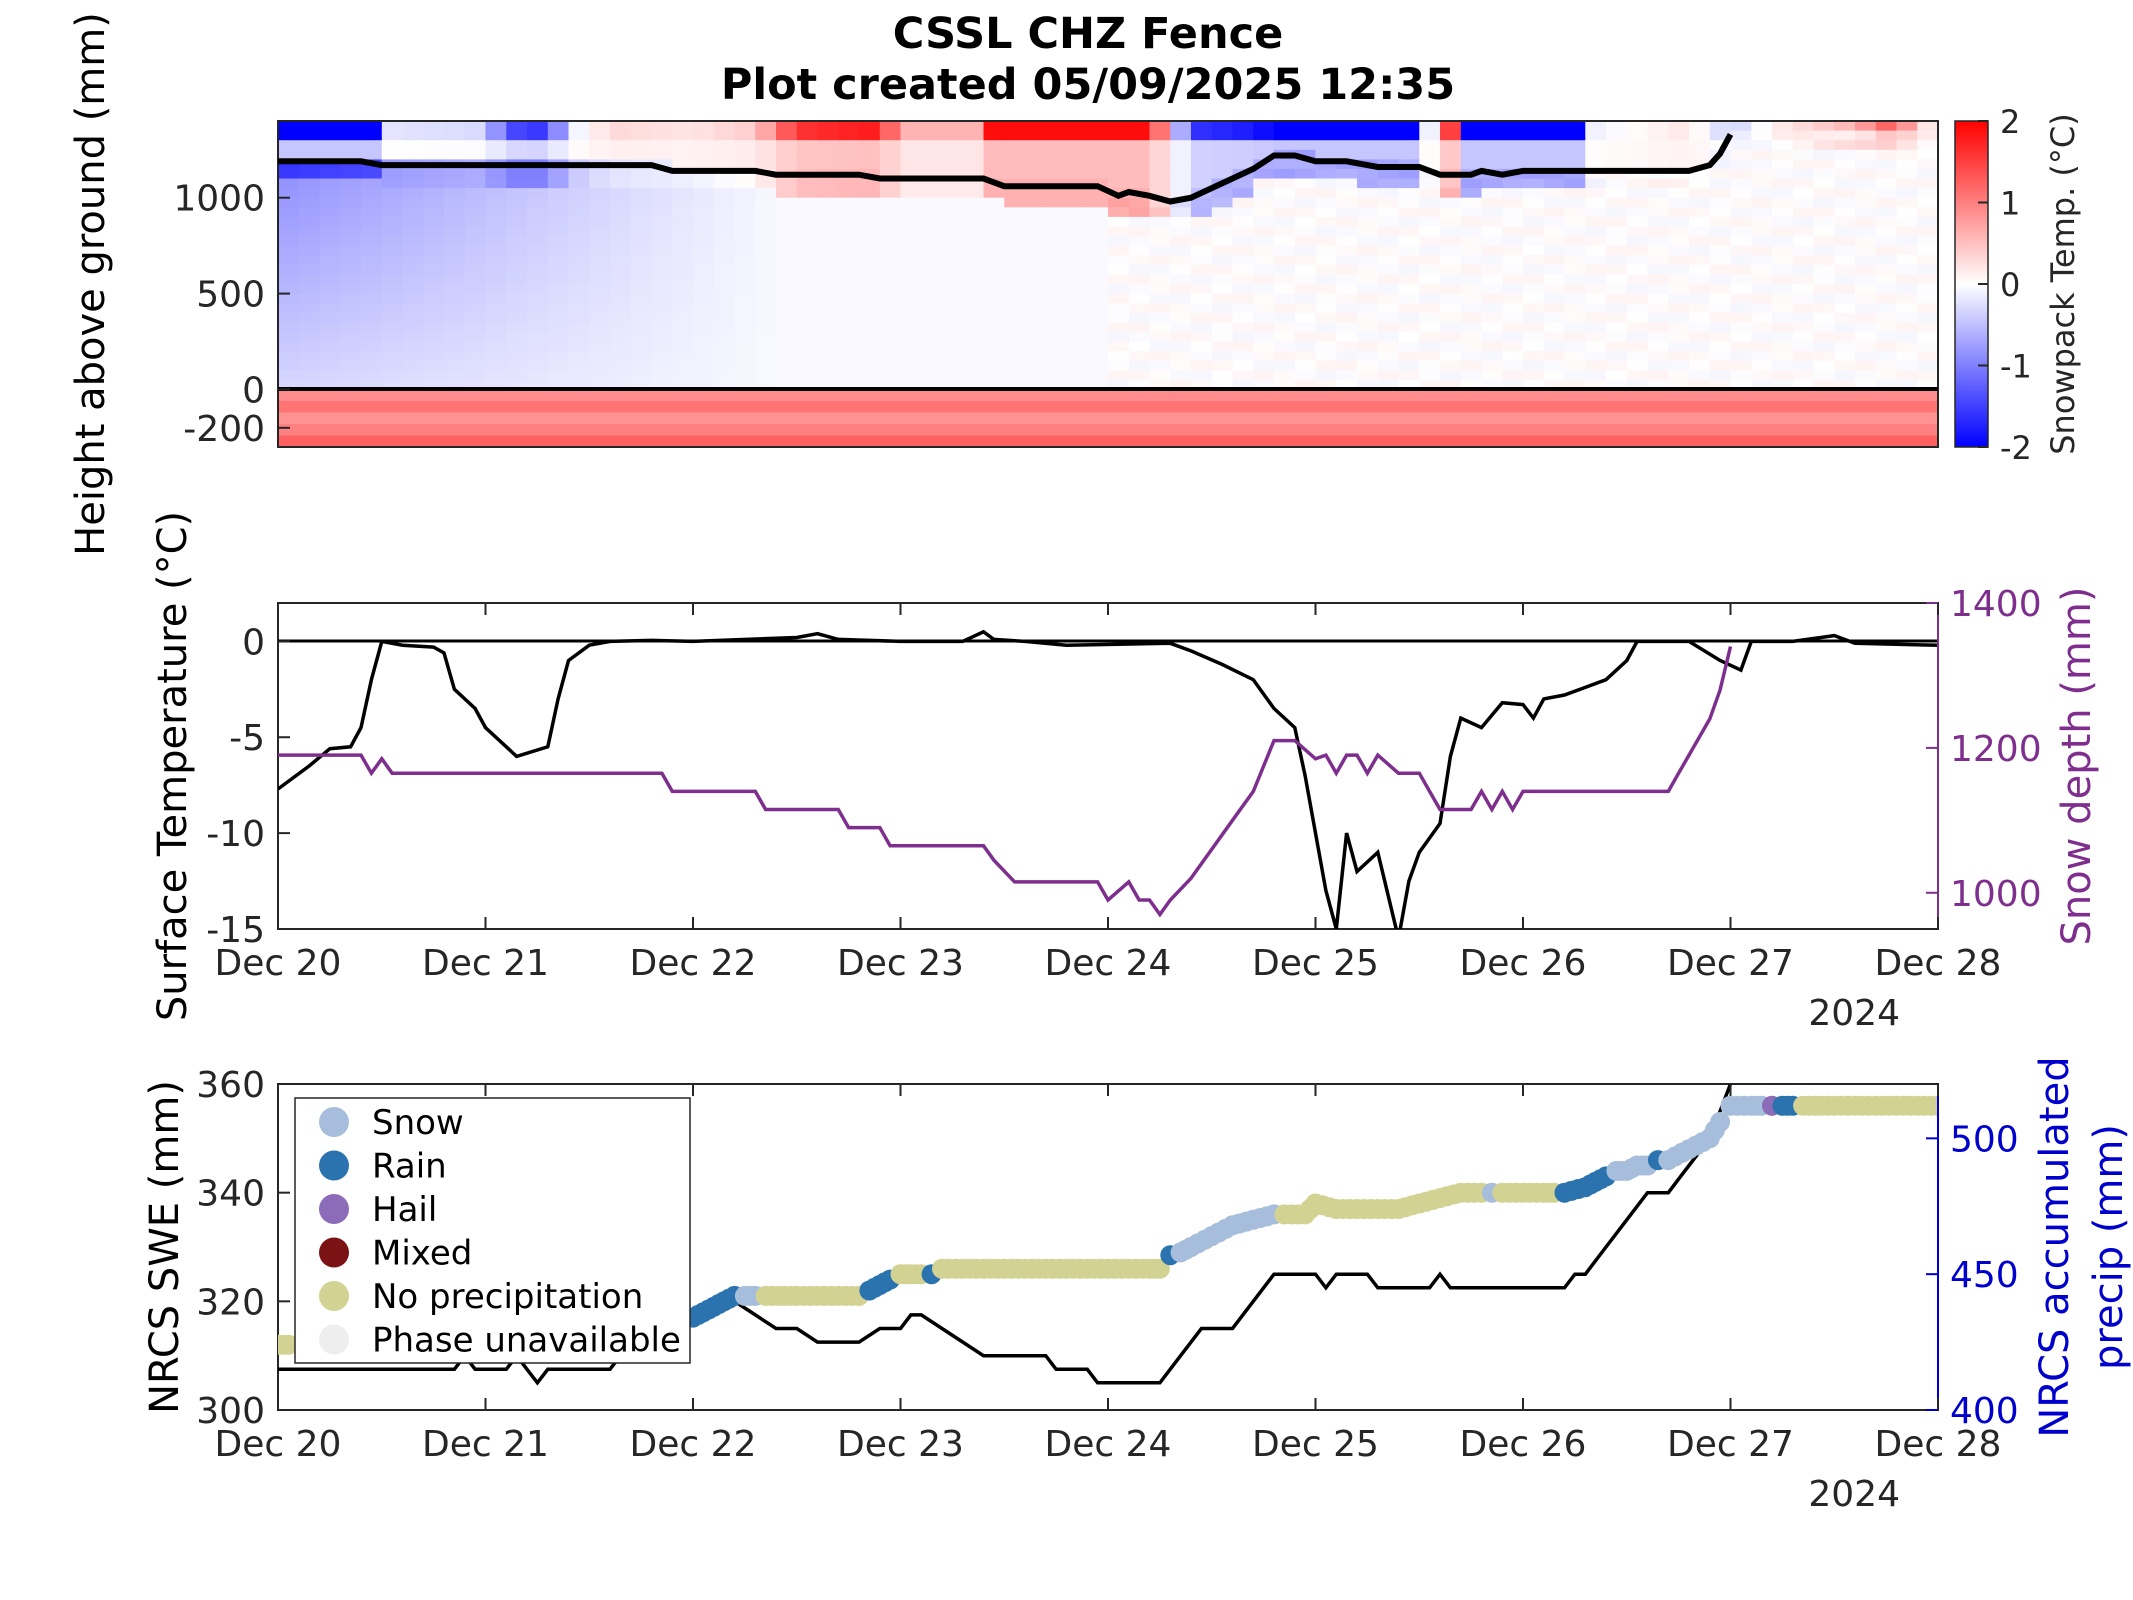 This screenshot has width=2133, height=1600. What do you see at coordinates (1984, 1275) in the screenshot?
I see `precip-y-tick-label: 450` at bounding box center [1984, 1275].